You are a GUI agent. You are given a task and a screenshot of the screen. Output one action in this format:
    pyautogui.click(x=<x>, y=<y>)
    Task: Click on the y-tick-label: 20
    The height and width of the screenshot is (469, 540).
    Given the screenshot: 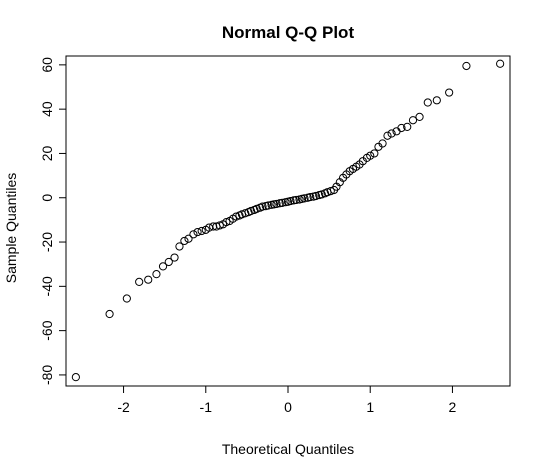 What is the action you would take?
    pyautogui.click(x=47, y=153)
    